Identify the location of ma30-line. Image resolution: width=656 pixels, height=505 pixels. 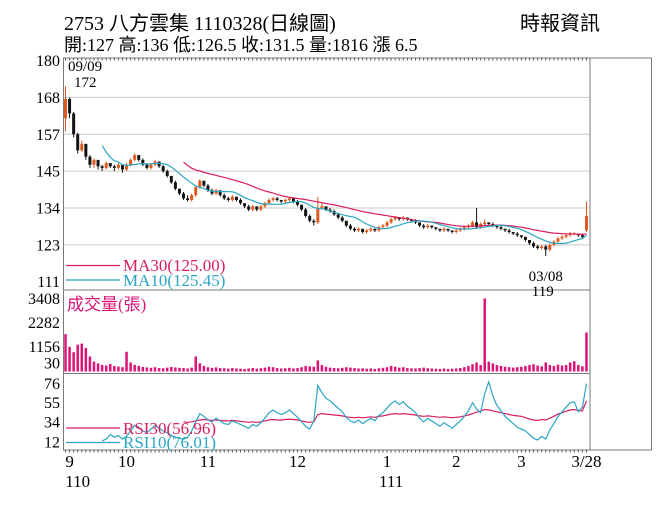
(385, 198).